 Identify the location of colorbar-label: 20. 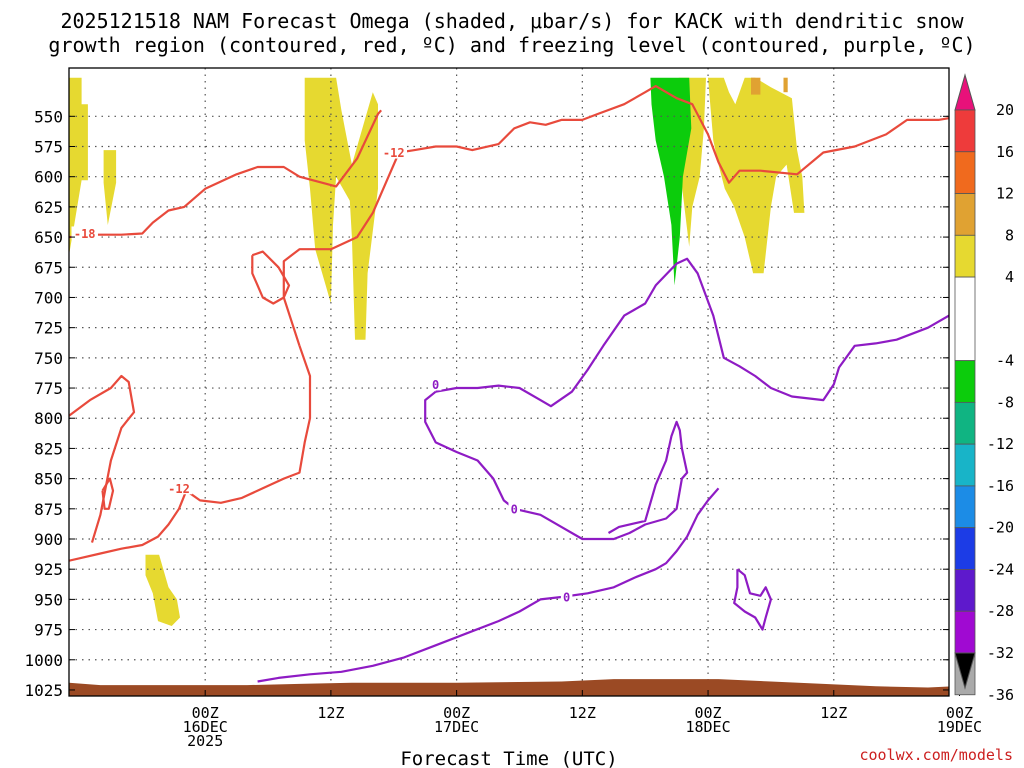
(1005, 110).